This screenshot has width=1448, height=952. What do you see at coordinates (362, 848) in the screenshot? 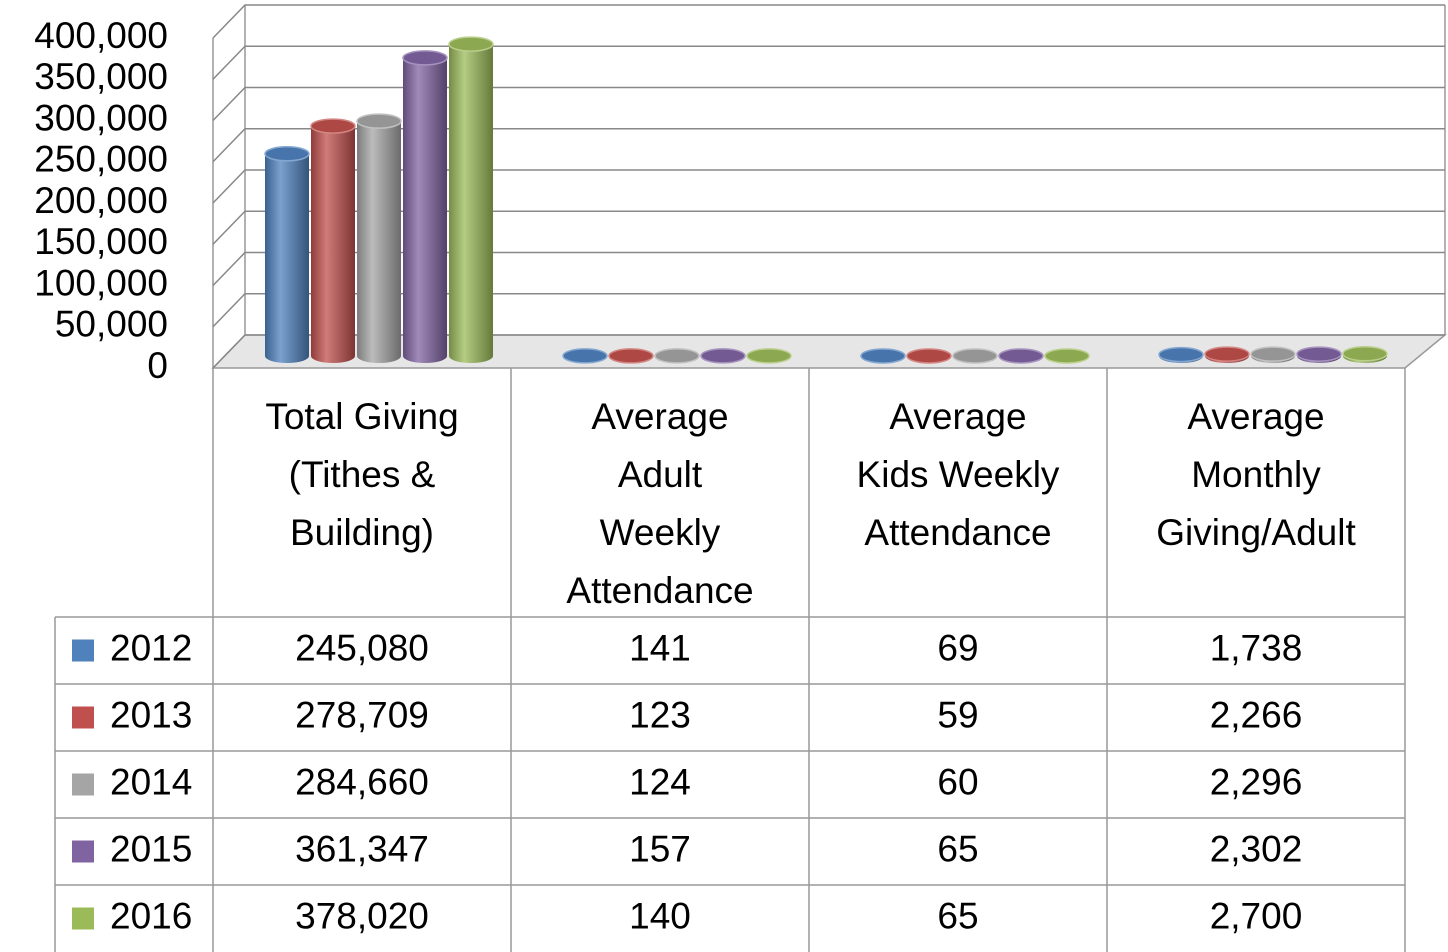
I see `table-value: 361,347` at bounding box center [362, 848].